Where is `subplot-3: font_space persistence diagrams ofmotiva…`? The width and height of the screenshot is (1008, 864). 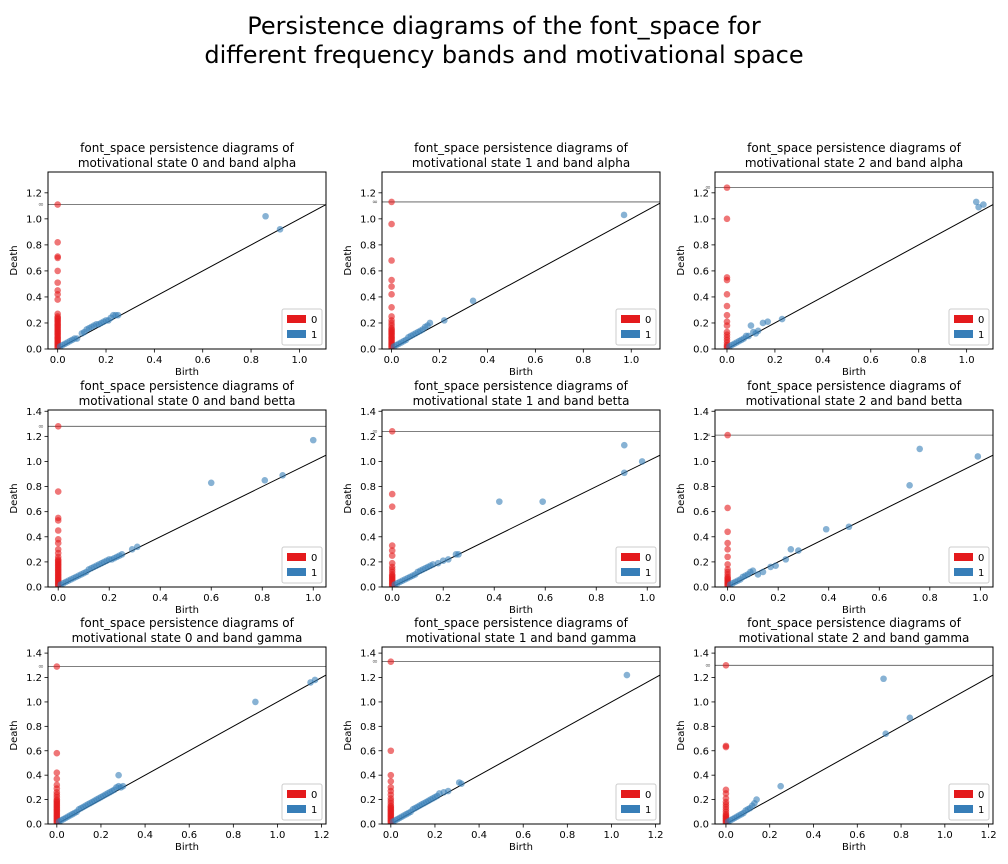 subplot-3: font_space persistence diagrams ofmotiva… is located at coordinates (168, 497).